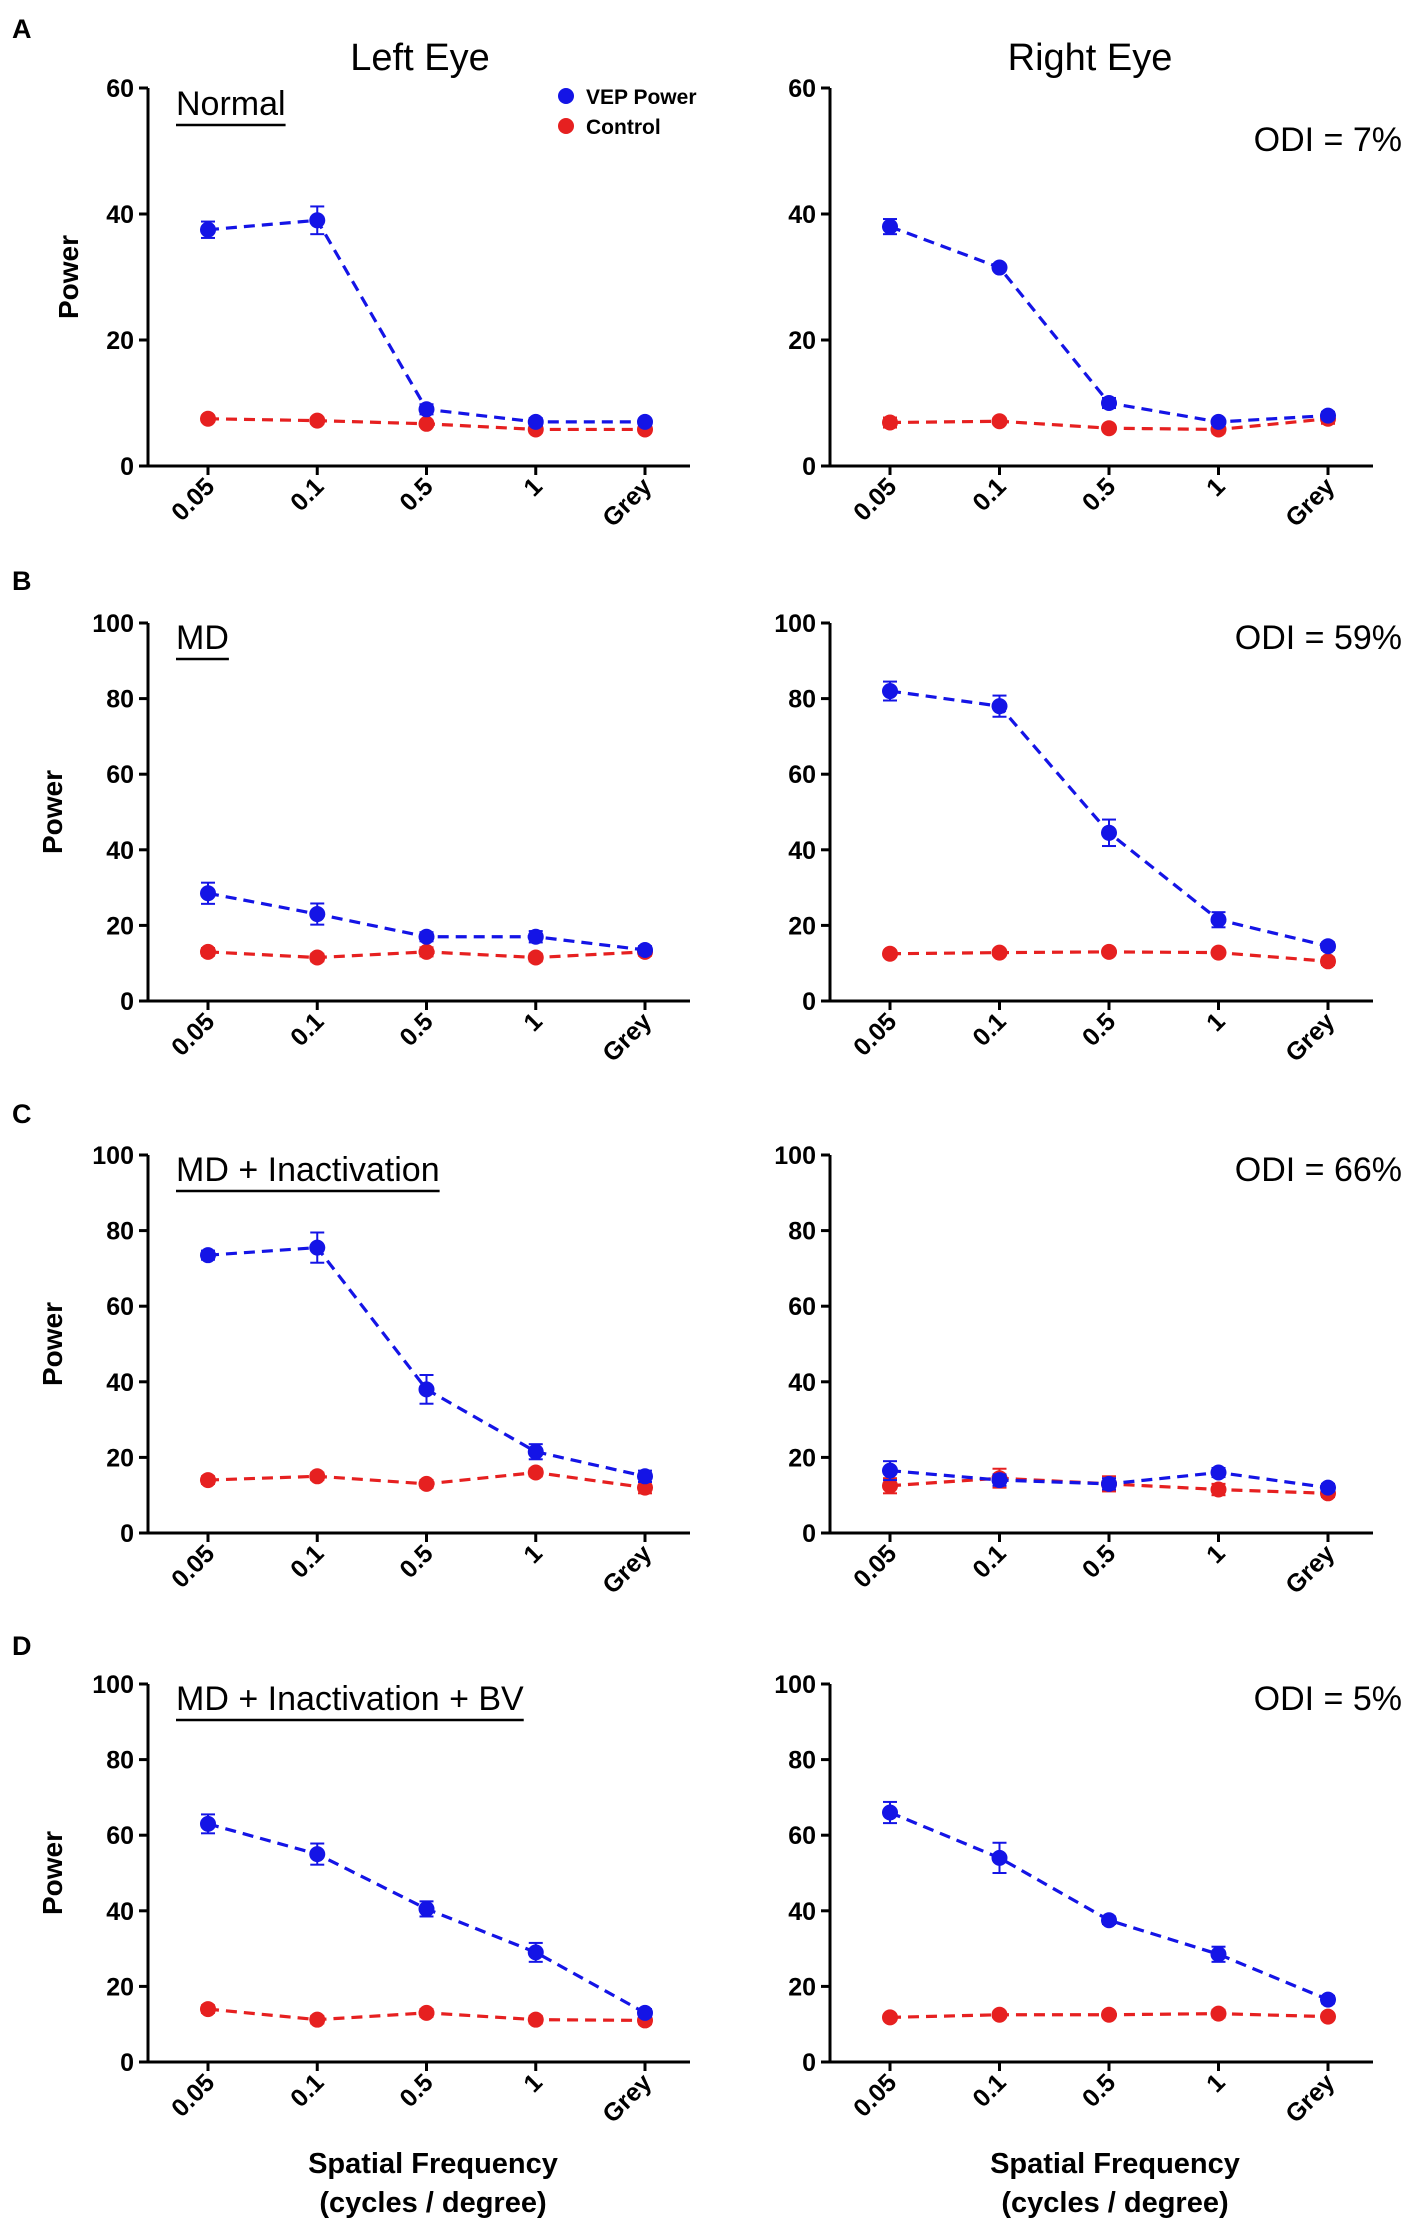 The height and width of the screenshot is (2235, 1418). Describe the element at coordinates (317, 420) in the screenshot. I see `panel-a-left-control-point` at that location.